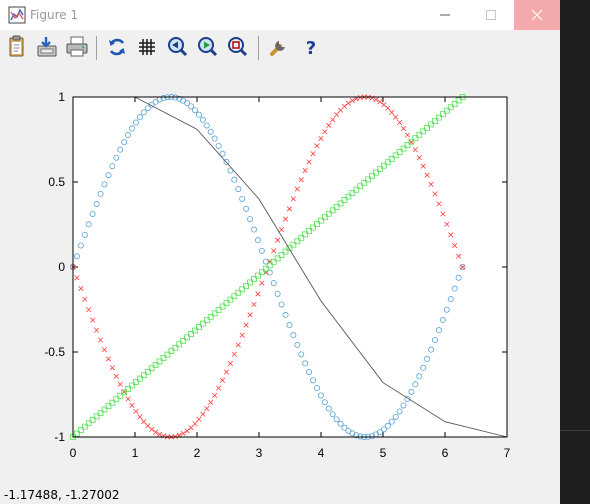 The width and height of the screenshot is (590, 504). What do you see at coordinates (280, 15) in the screenshot?
I see `title-bar: Figure 1` at bounding box center [280, 15].